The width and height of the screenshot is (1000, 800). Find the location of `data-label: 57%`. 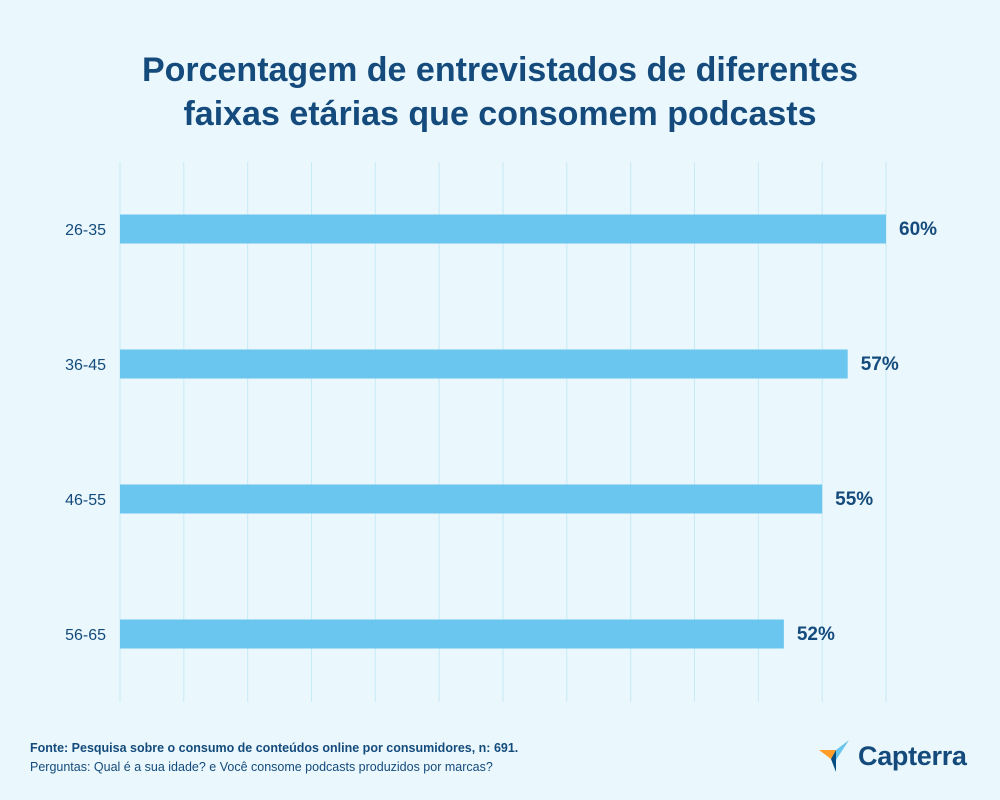

data-label: 57% is located at coordinates (880, 364).